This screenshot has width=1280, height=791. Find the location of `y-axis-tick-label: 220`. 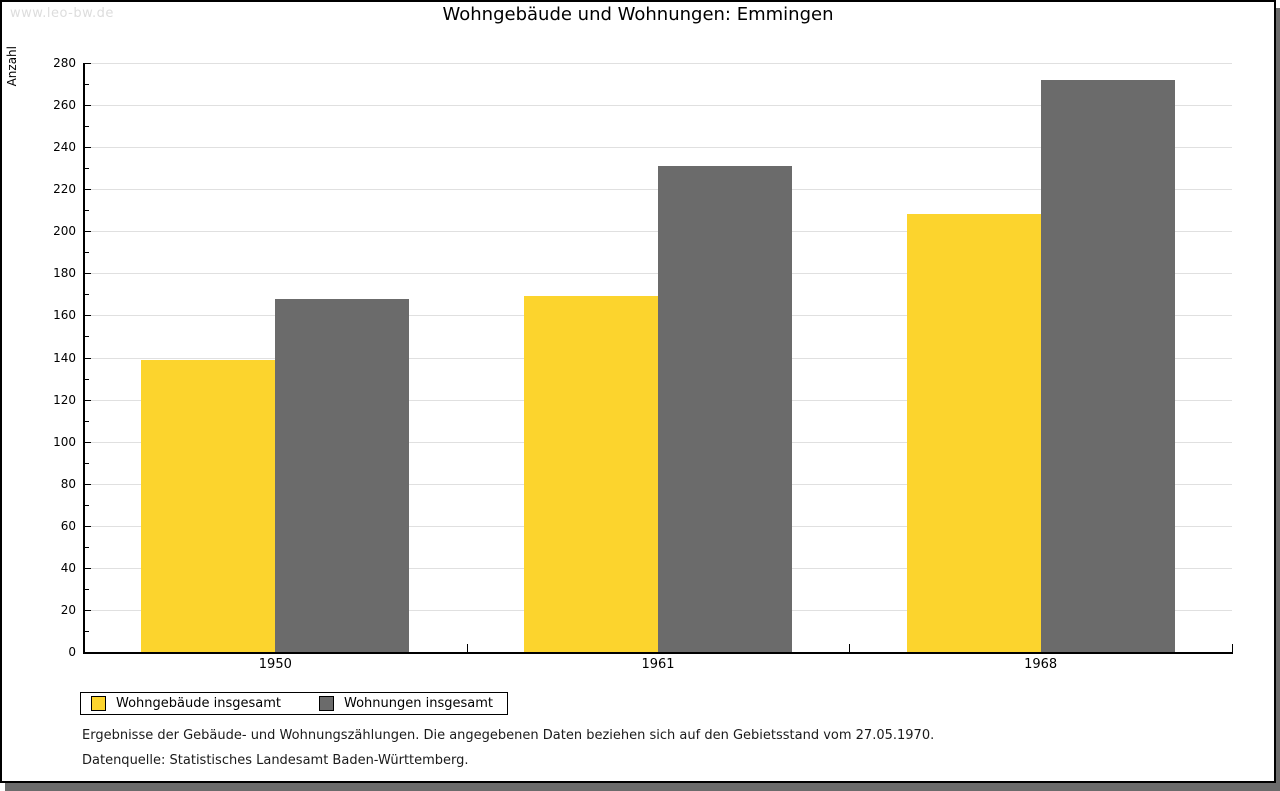

y-axis-tick-label: 220 is located at coordinates (64, 189).